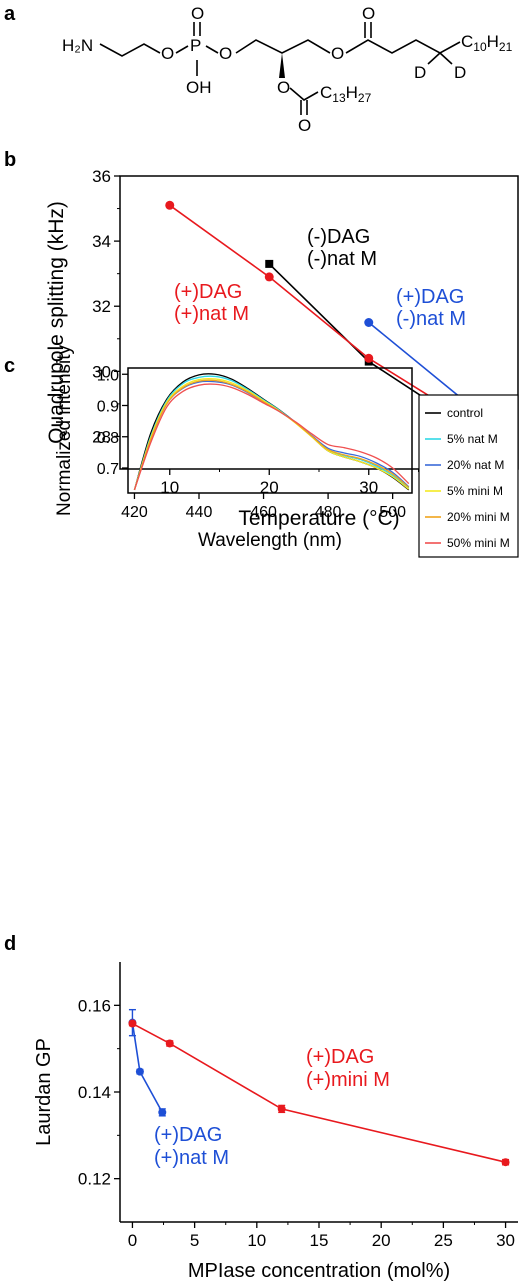 The image size is (523, 1284). Describe the element at coordinates (287, 69) in the screenshot. I see `chemical-structure: H₂N O P O OH O O O O O C13H27 C10H21 D D` at that location.